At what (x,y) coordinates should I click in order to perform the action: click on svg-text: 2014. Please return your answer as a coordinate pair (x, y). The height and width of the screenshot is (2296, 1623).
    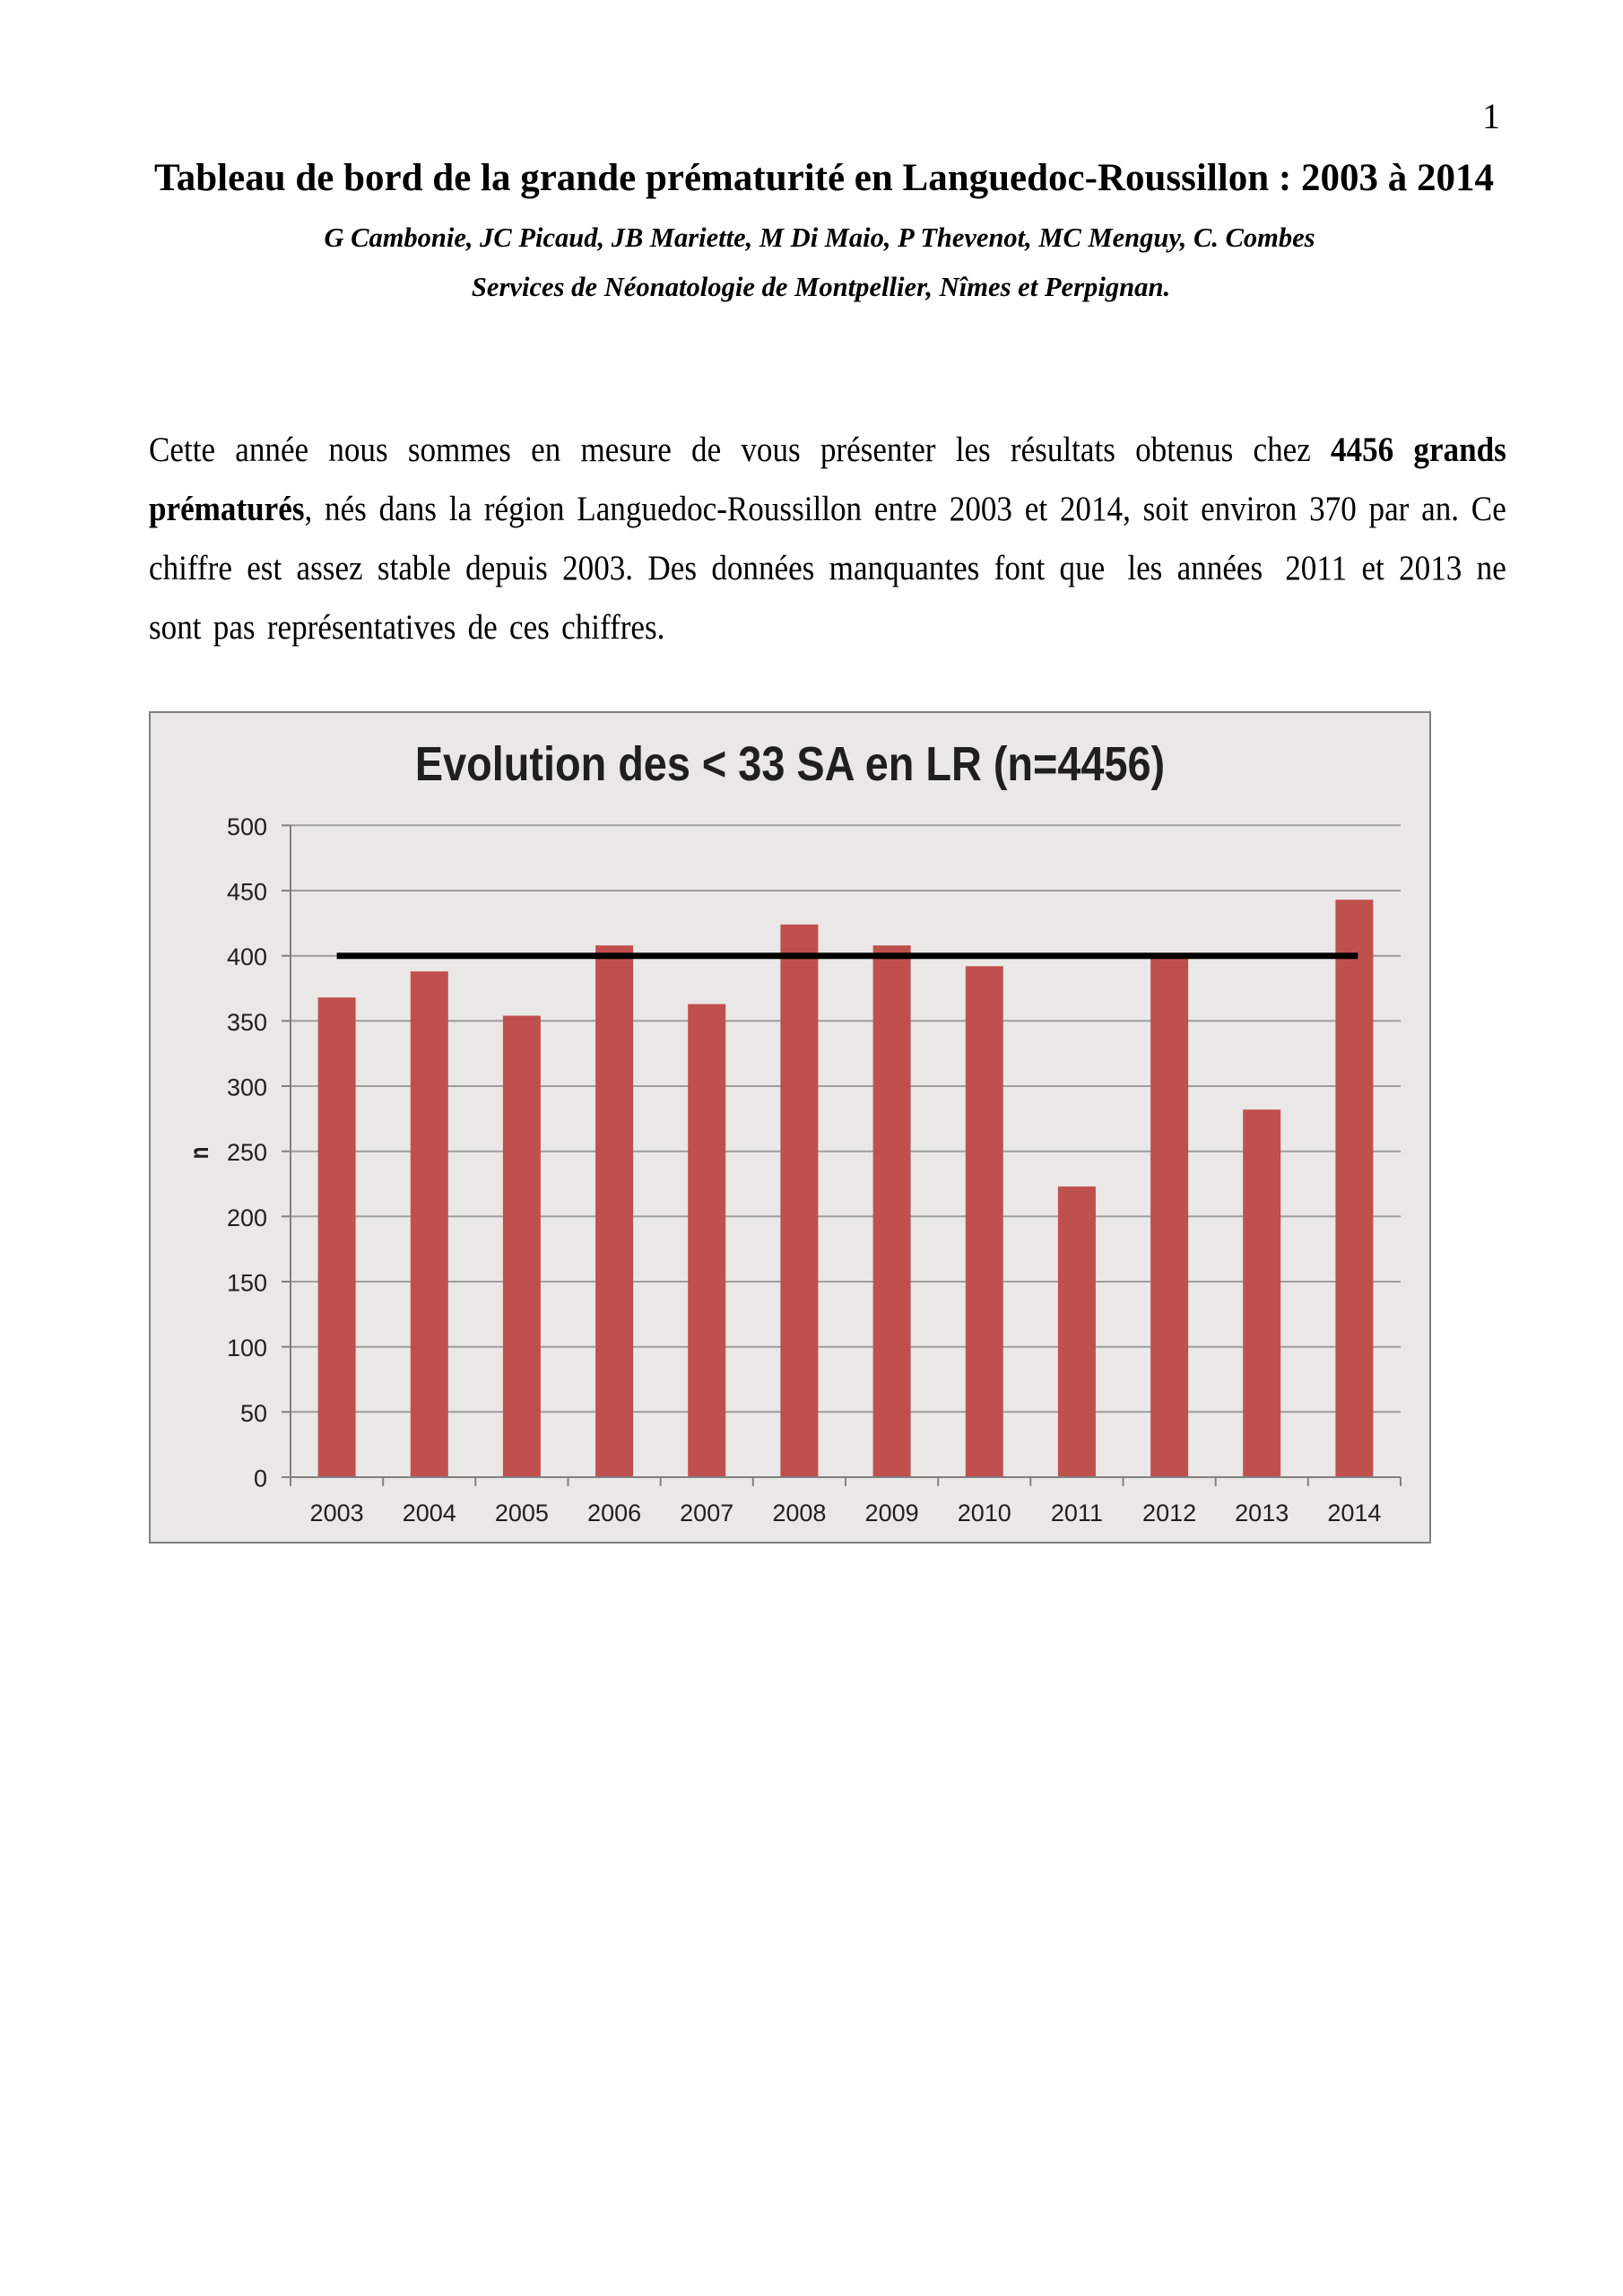
    Looking at the image, I should click on (1354, 1513).